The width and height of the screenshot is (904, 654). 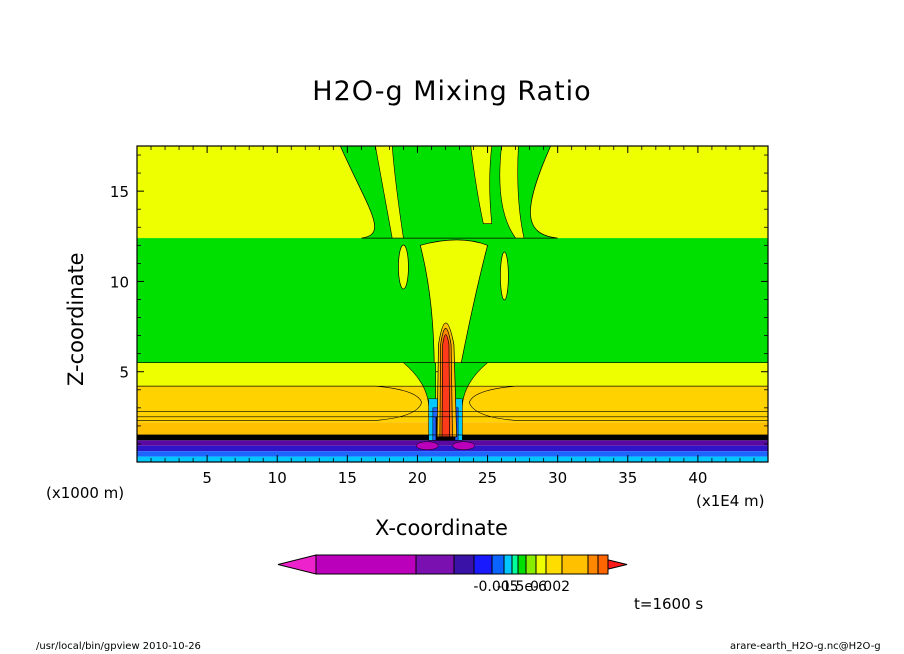 I want to click on colorbar-label-2: 0.002, so click(x=550, y=587).